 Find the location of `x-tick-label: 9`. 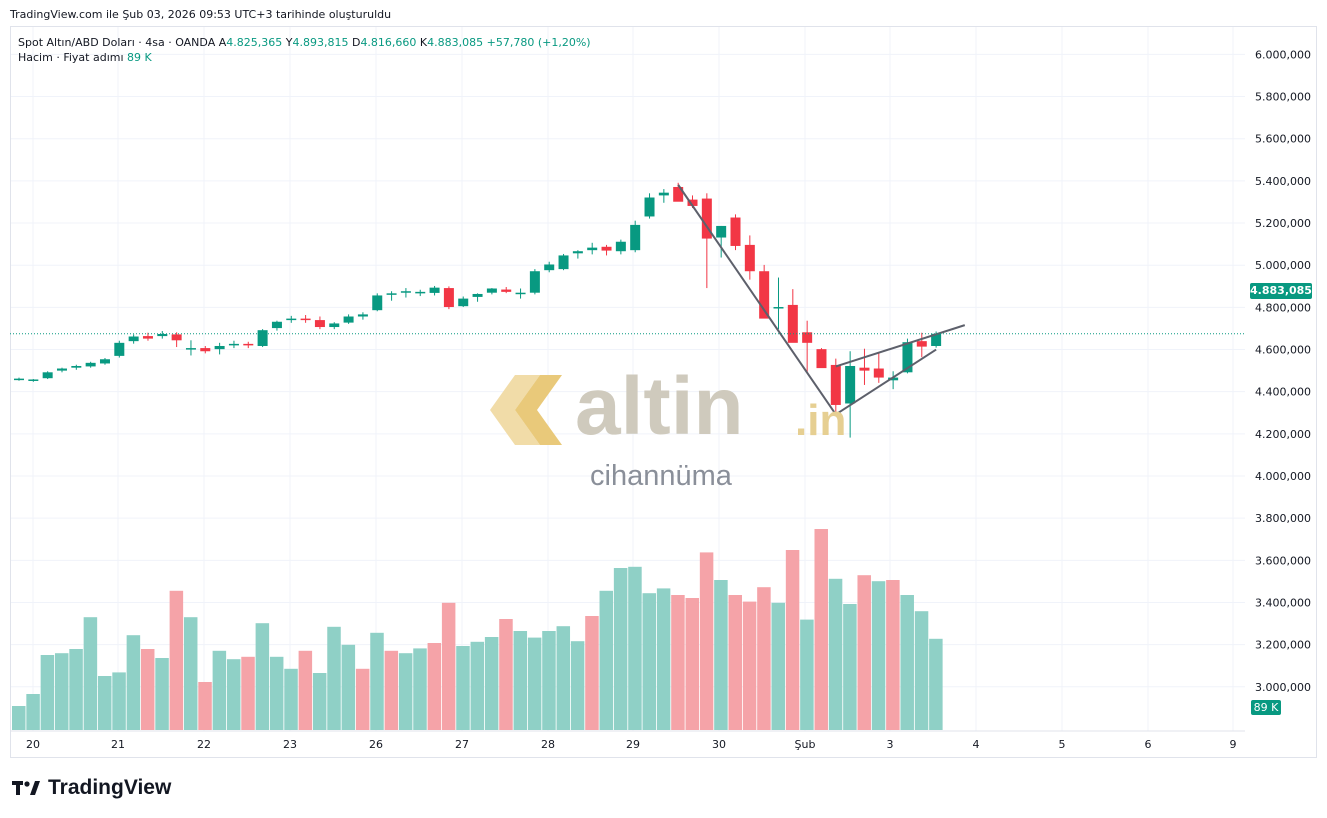

x-tick-label: 9 is located at coordinates (1233, 744).